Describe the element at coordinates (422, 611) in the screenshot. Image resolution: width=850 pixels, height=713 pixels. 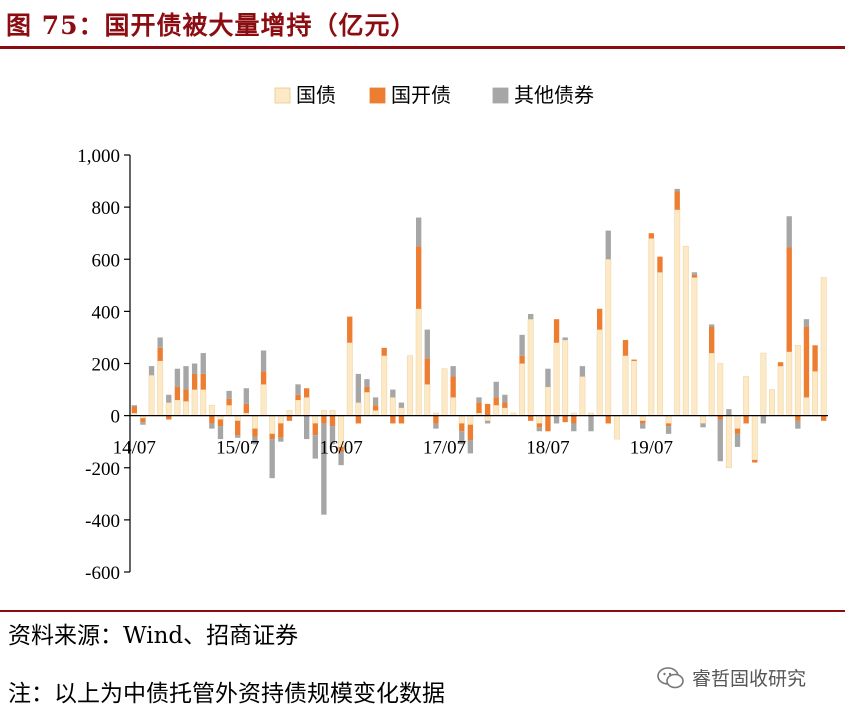
I see `footer-rule` at that location.